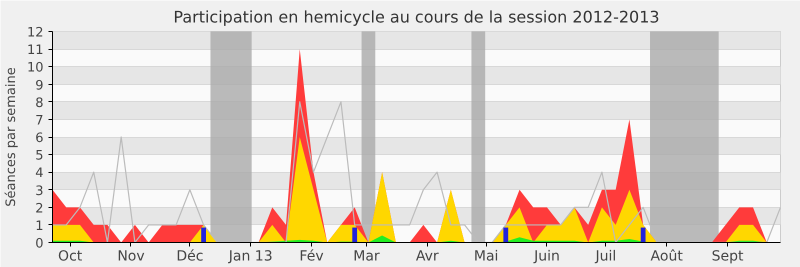  What do you see at coordinates (39, 226) in the screenshot?
I see `y-tick-label: 1` at bounding box center [39, 226].